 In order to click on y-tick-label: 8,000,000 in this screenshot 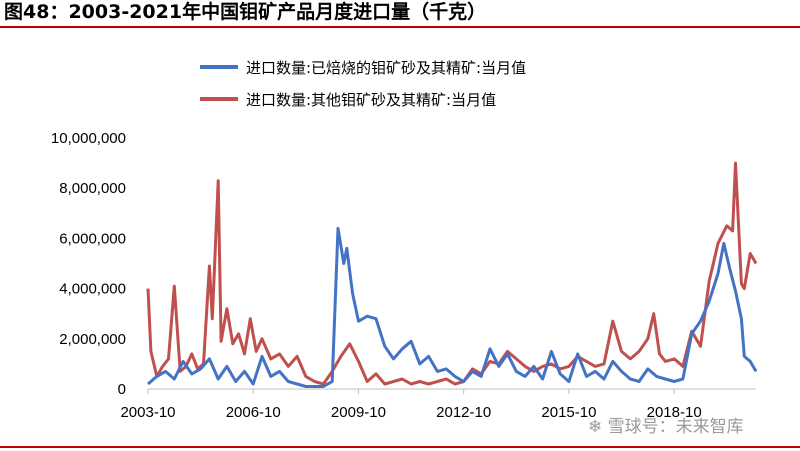, I will do `click(92, 188)`.